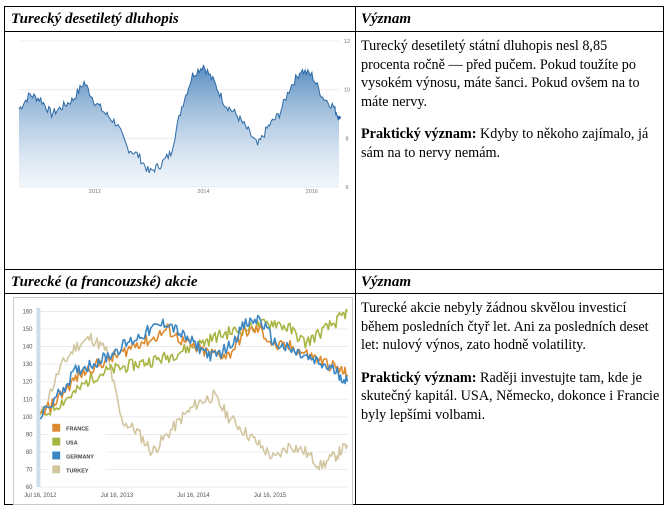 The image size is (670, 511). I want to click on y-tick-label: 10, so click(347, 91).